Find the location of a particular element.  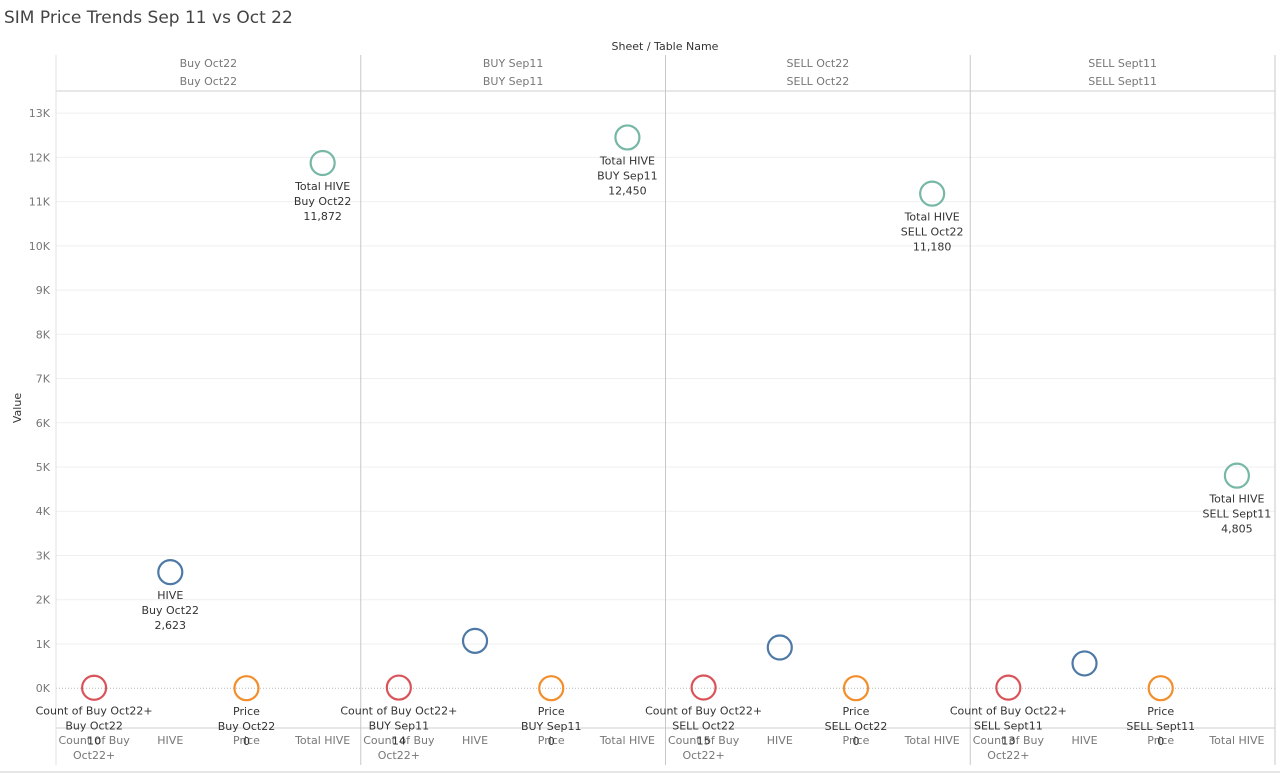

data-label: 10 is located at coordinates (94, 741).